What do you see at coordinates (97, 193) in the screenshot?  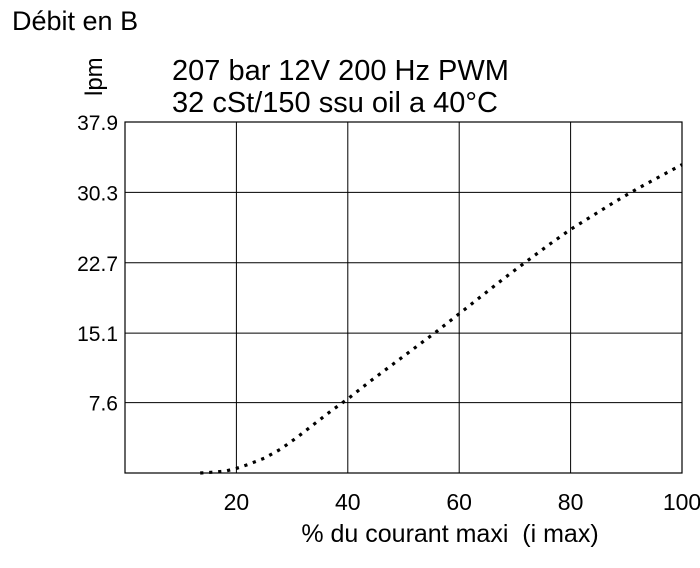 I see `y-tick-label: 30.3` at bounding box center [97, 193].